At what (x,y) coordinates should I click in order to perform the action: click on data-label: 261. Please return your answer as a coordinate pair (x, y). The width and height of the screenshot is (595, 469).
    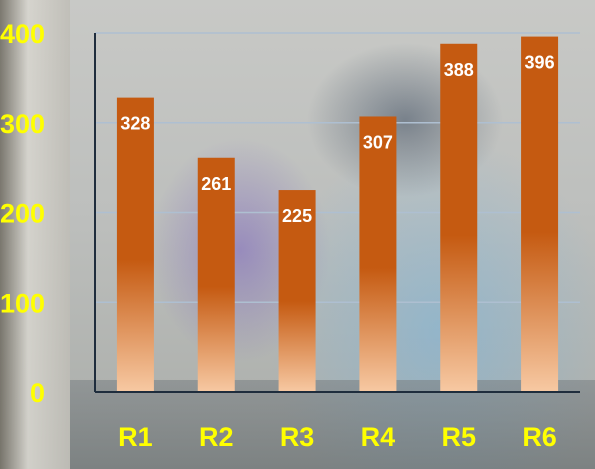
    Looking at the image, I should click on (216, 184).